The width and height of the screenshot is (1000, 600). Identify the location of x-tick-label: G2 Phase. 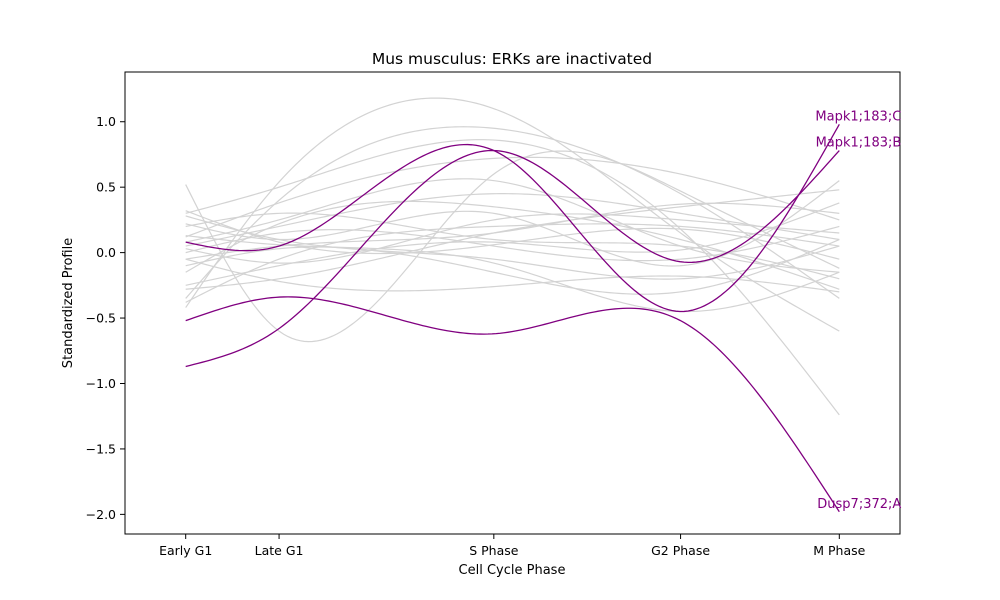
(680, 550).